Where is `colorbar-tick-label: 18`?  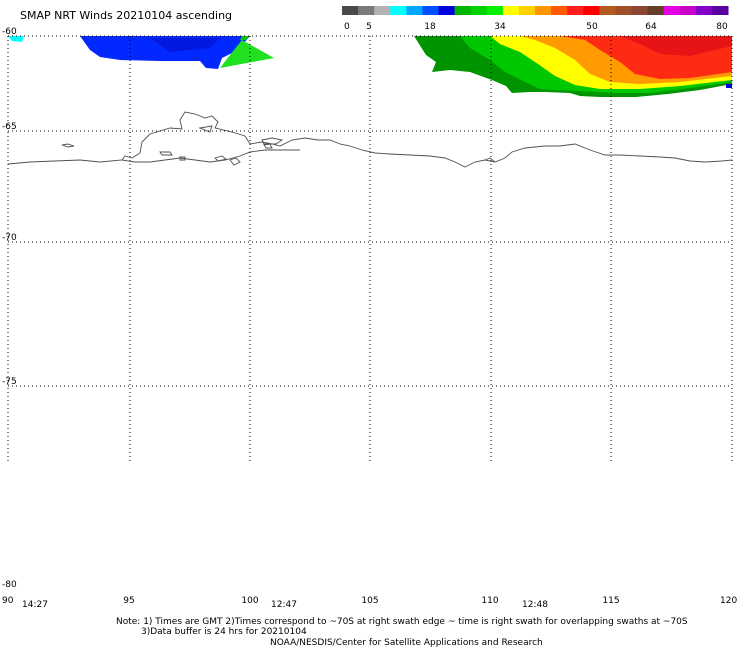 colorbar-tick-label: 18 is located at coordinates (430, 27).